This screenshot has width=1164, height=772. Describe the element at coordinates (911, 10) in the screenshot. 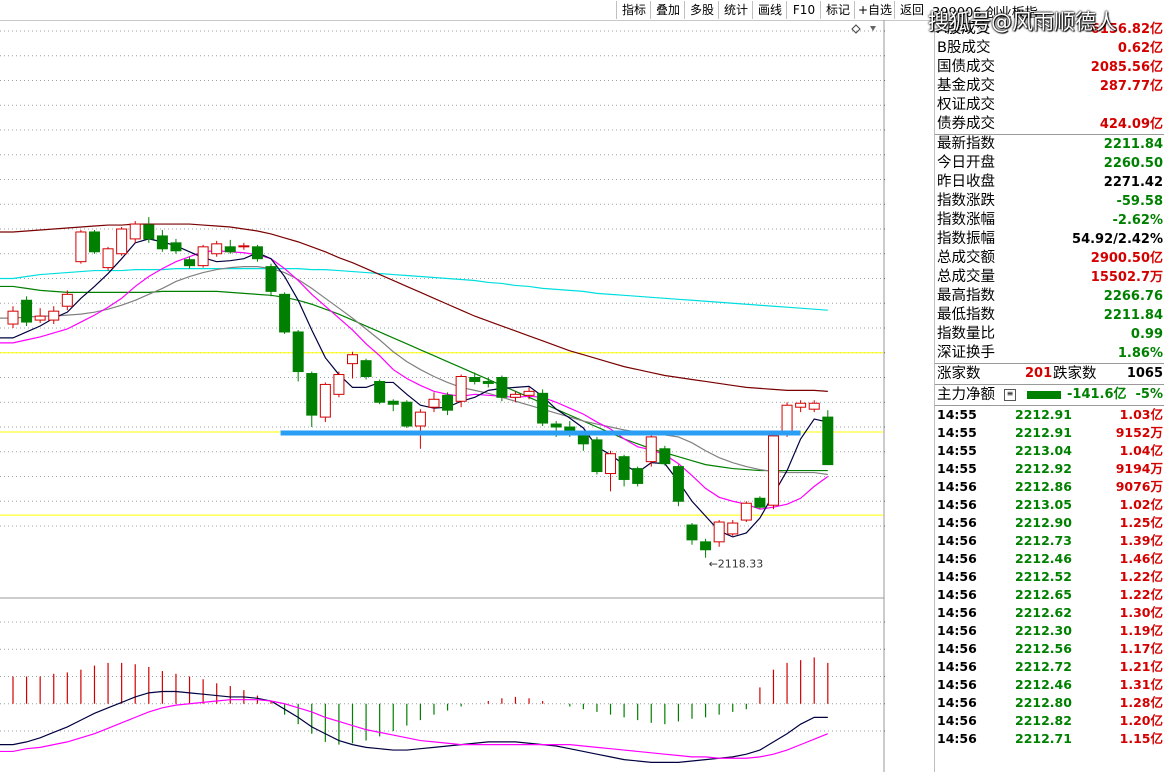

I see `toolbar-button: 返回` at that location.